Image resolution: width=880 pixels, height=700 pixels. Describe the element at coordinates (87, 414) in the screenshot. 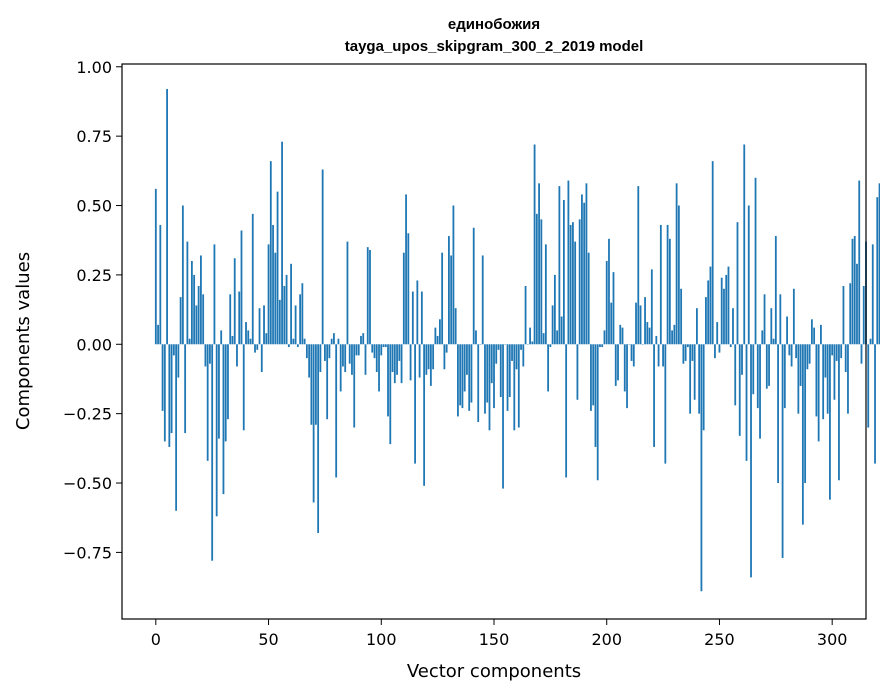

I see `y-tick-label-2: −0.25` at that location.